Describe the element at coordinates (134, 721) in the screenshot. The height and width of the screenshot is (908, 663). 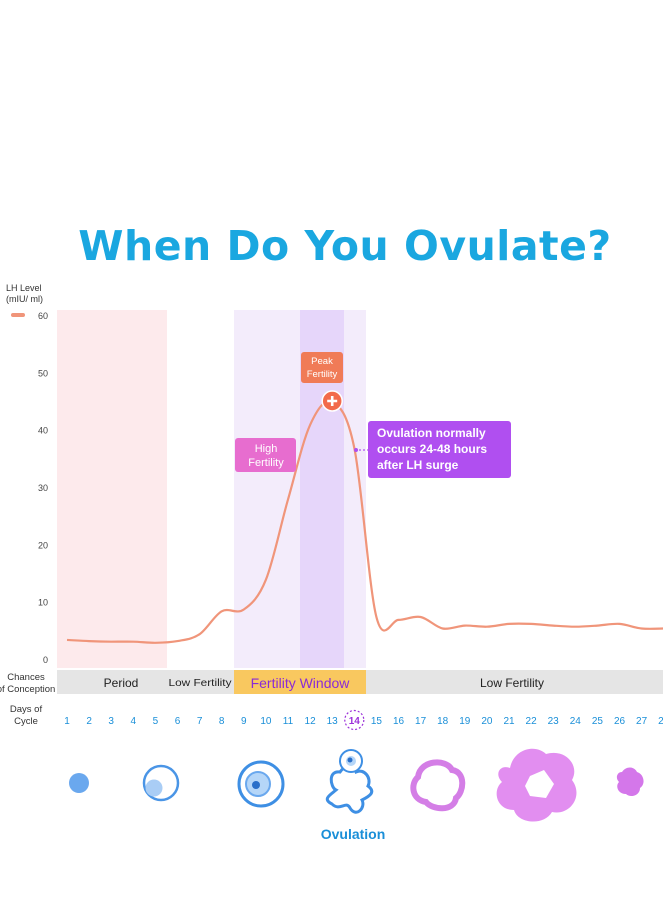
I see `day-tick-label: 4` at that location.